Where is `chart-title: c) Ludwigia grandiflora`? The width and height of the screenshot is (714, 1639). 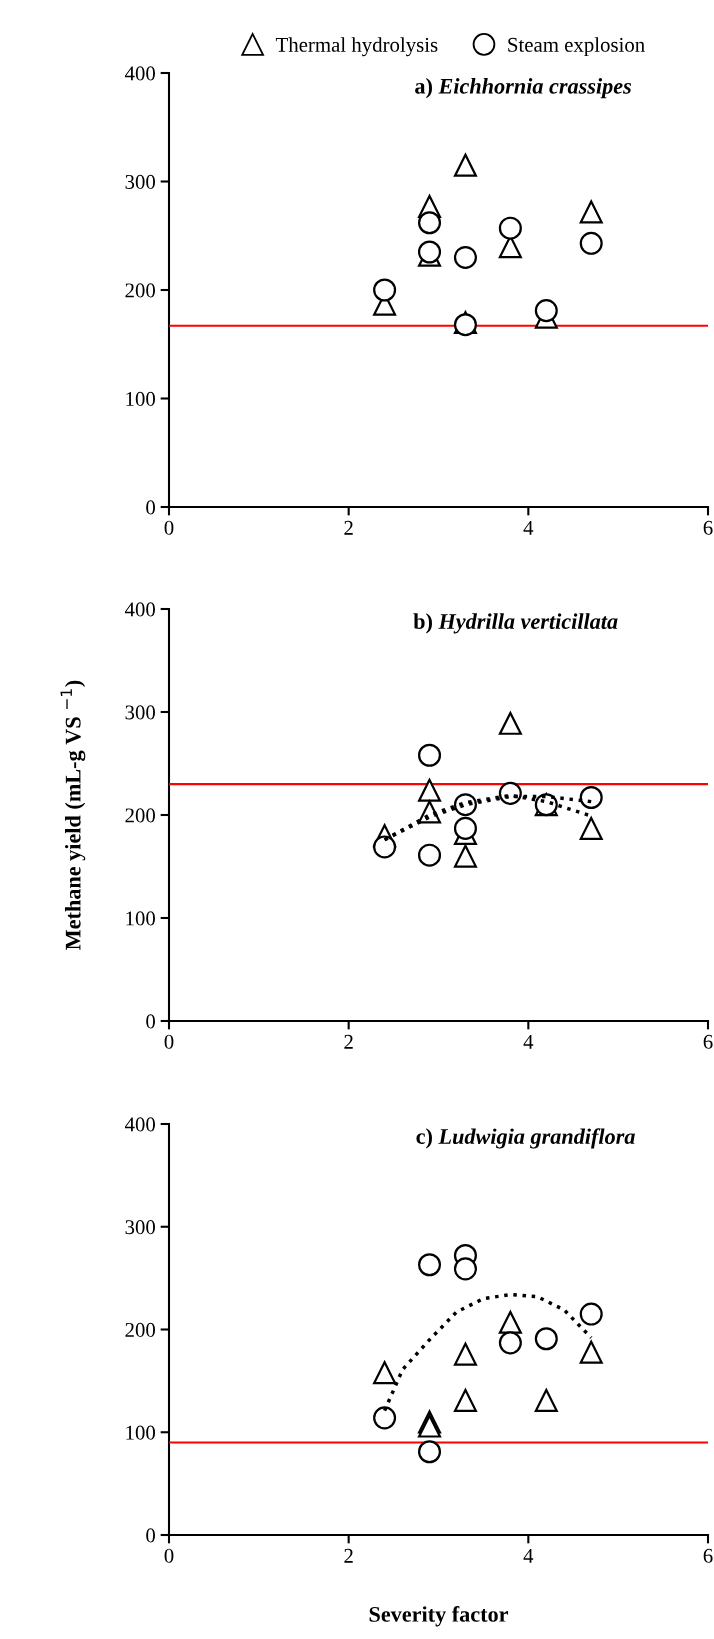
chart-title: c) Ludwigia grandiflora is located at coordinates (525, 1138).